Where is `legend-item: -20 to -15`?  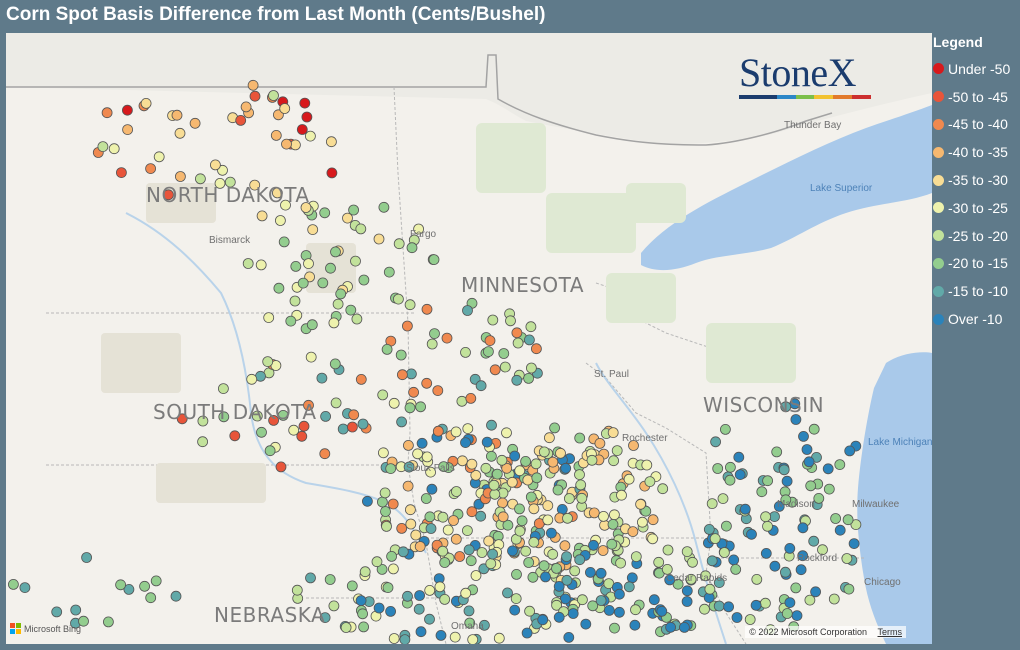 legend-item: -20 to -15 is located at coordinates (976, 264).